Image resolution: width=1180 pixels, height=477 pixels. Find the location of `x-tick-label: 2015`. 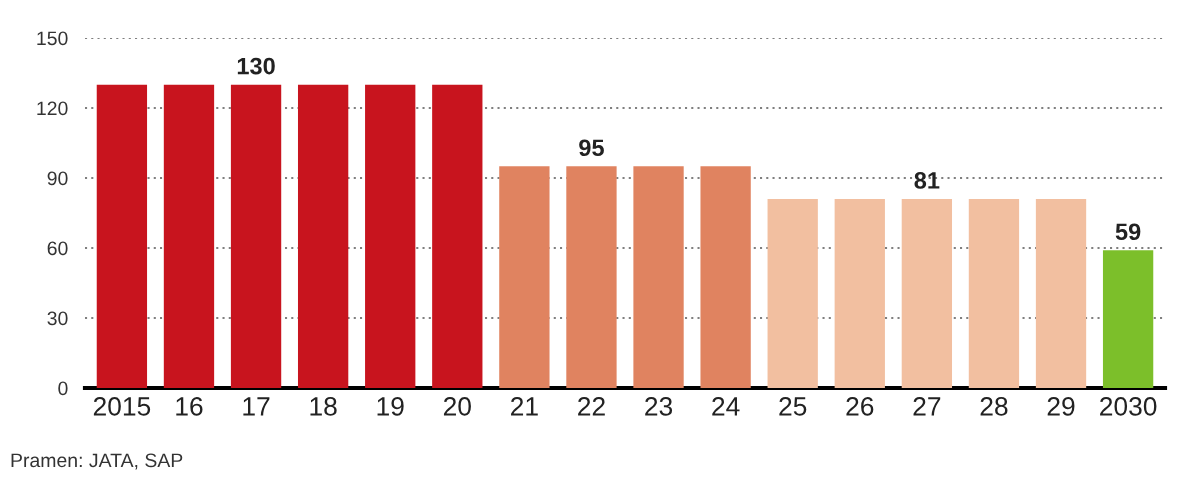

x-tick-label: 2015 is located at coordinates (122, 406).